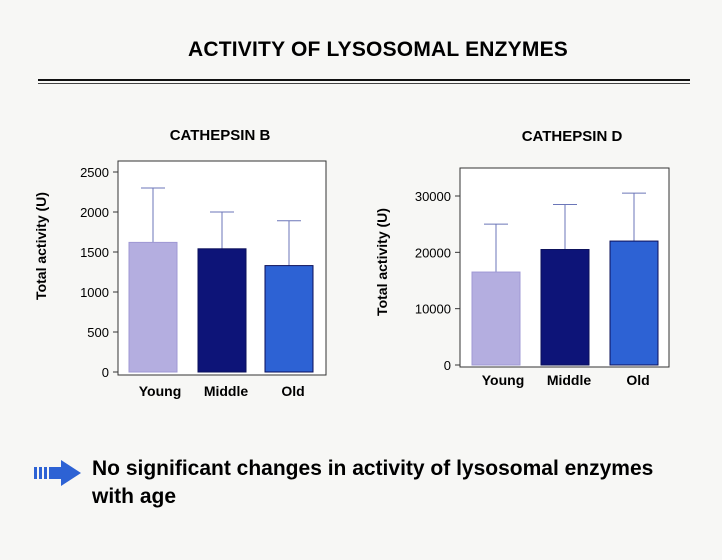 This screenshot has width=722, height=560. I want to click on cathepsin-b-bar-middle, so click(222, 310).